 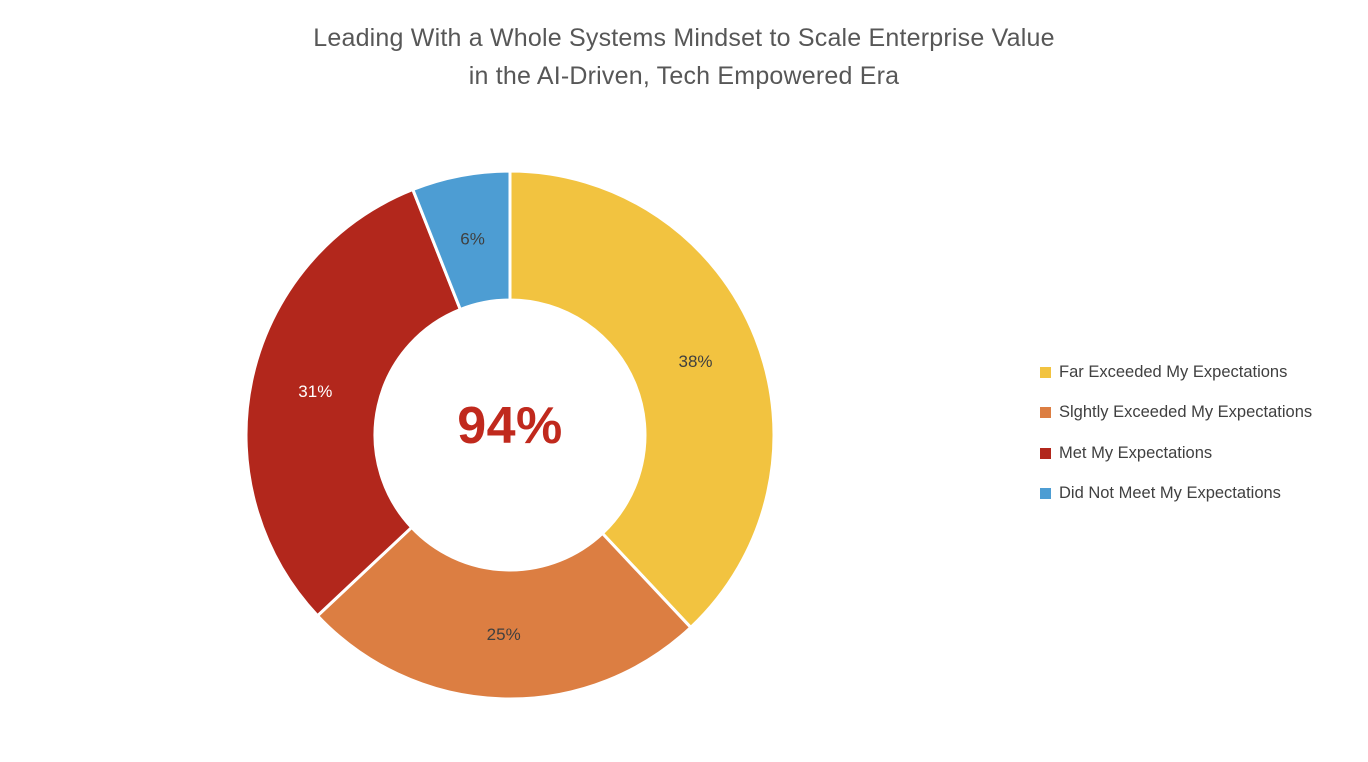 I want to click on legend-item-3: Did Not Meet My Expectations, so click(x=1176, y=494).